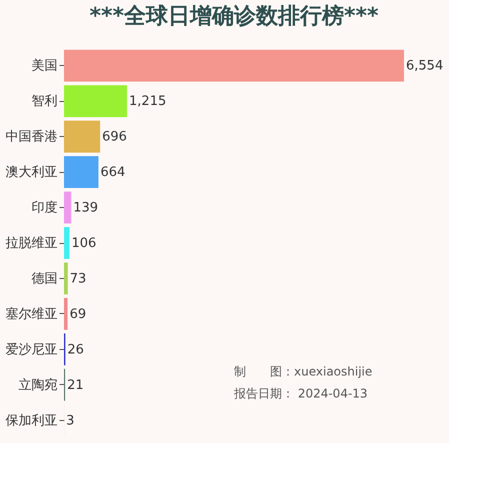 This screenshot has width=500, height=500. Describe the element at coordinates (32, 243) in the screenshot. I see `y-tick-label: 拉脱维亚` at that location.